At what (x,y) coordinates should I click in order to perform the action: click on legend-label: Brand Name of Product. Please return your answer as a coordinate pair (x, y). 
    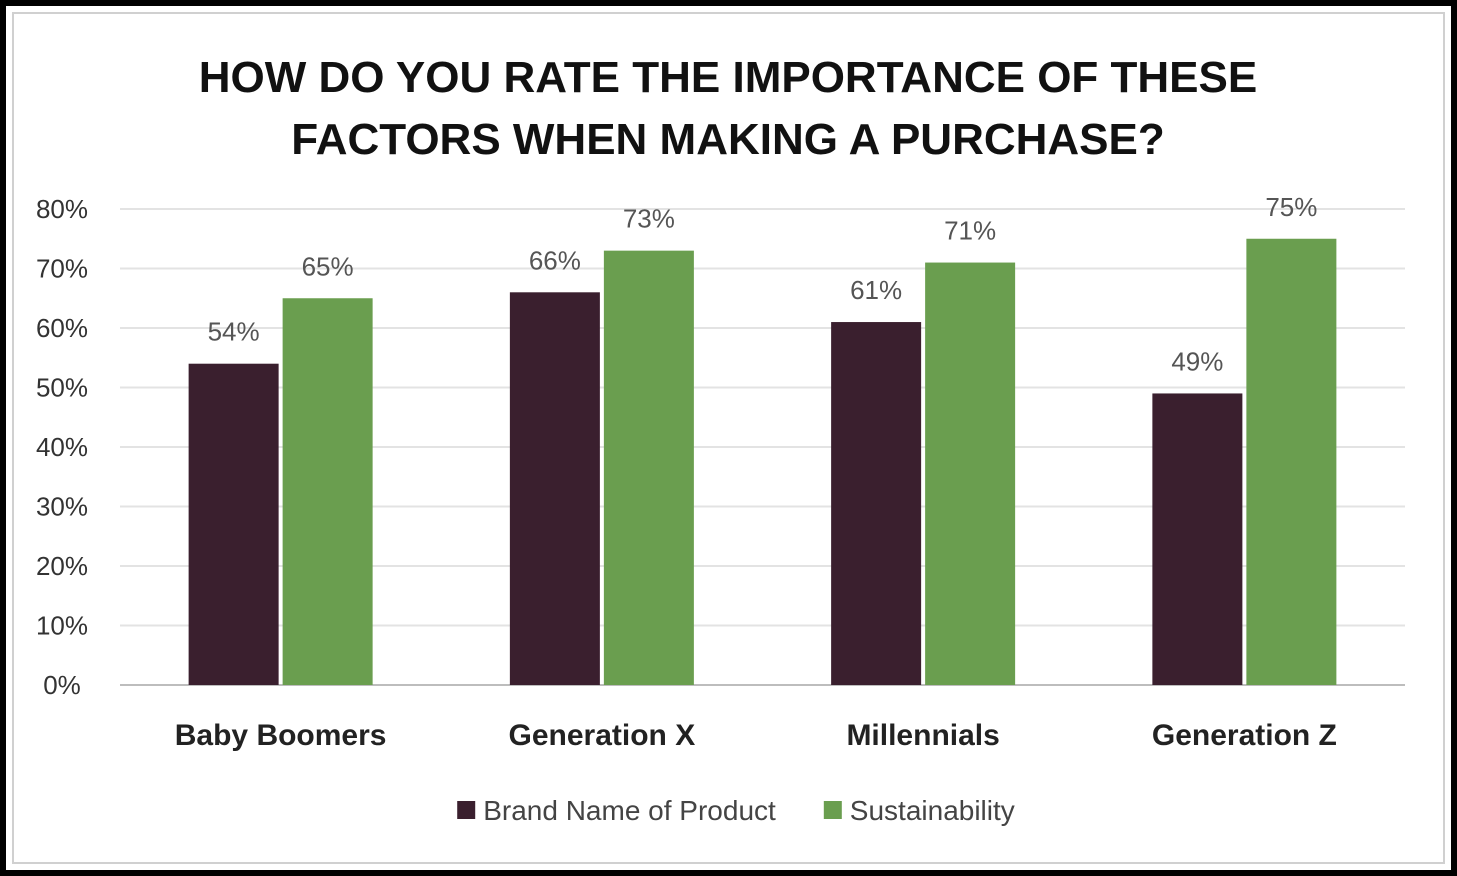
    Looking at the image, I should click on (629, 810).